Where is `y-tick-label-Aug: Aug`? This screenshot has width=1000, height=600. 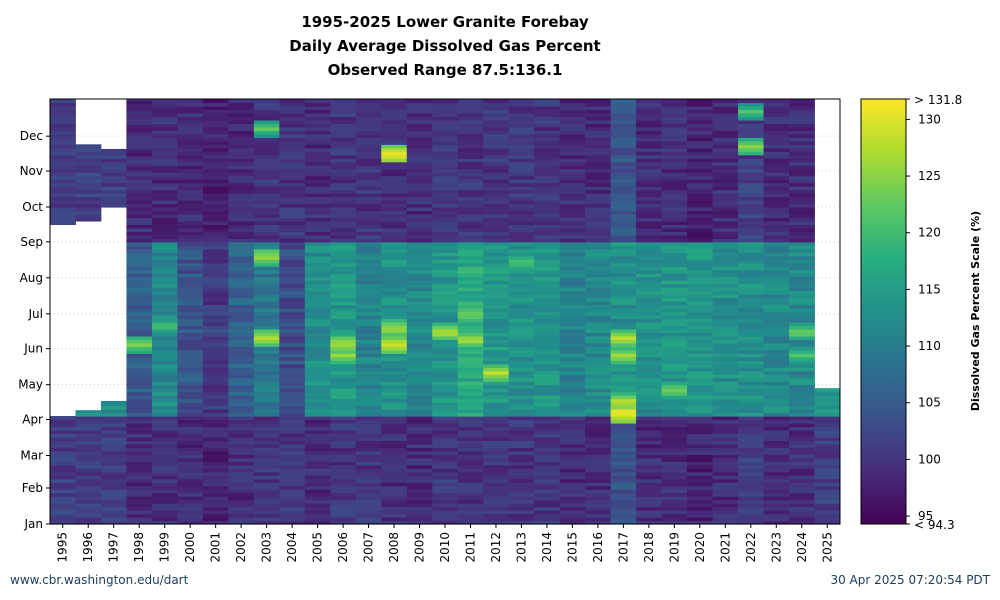 y-tick-label-Aug: Aug is located at coordinates (31, 278).